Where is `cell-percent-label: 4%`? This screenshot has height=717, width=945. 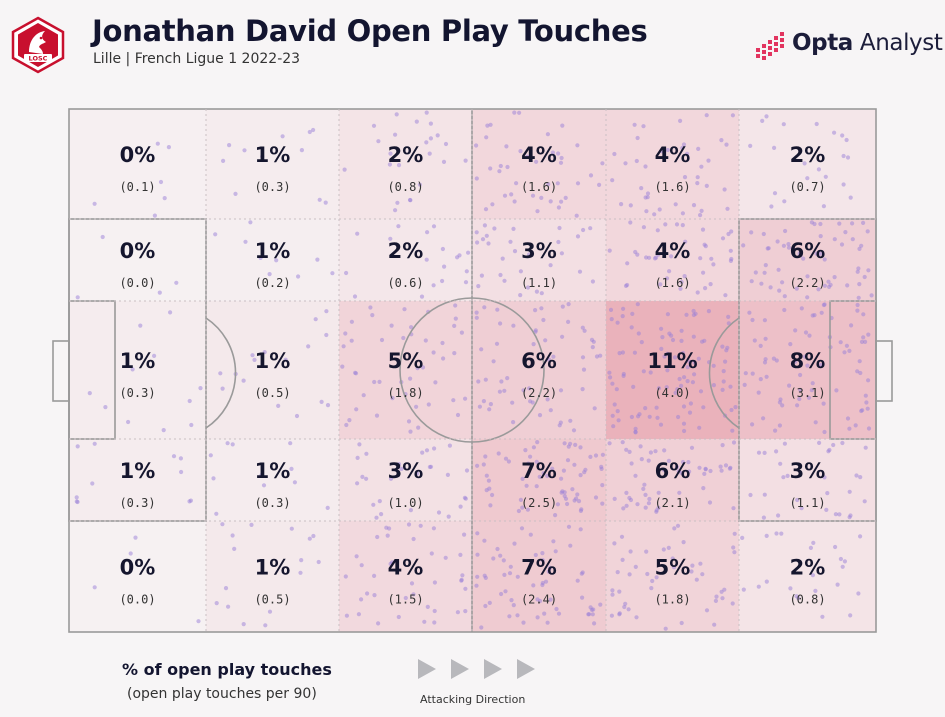 cell-percent-label: 4% is located at coordinates (673, 155).